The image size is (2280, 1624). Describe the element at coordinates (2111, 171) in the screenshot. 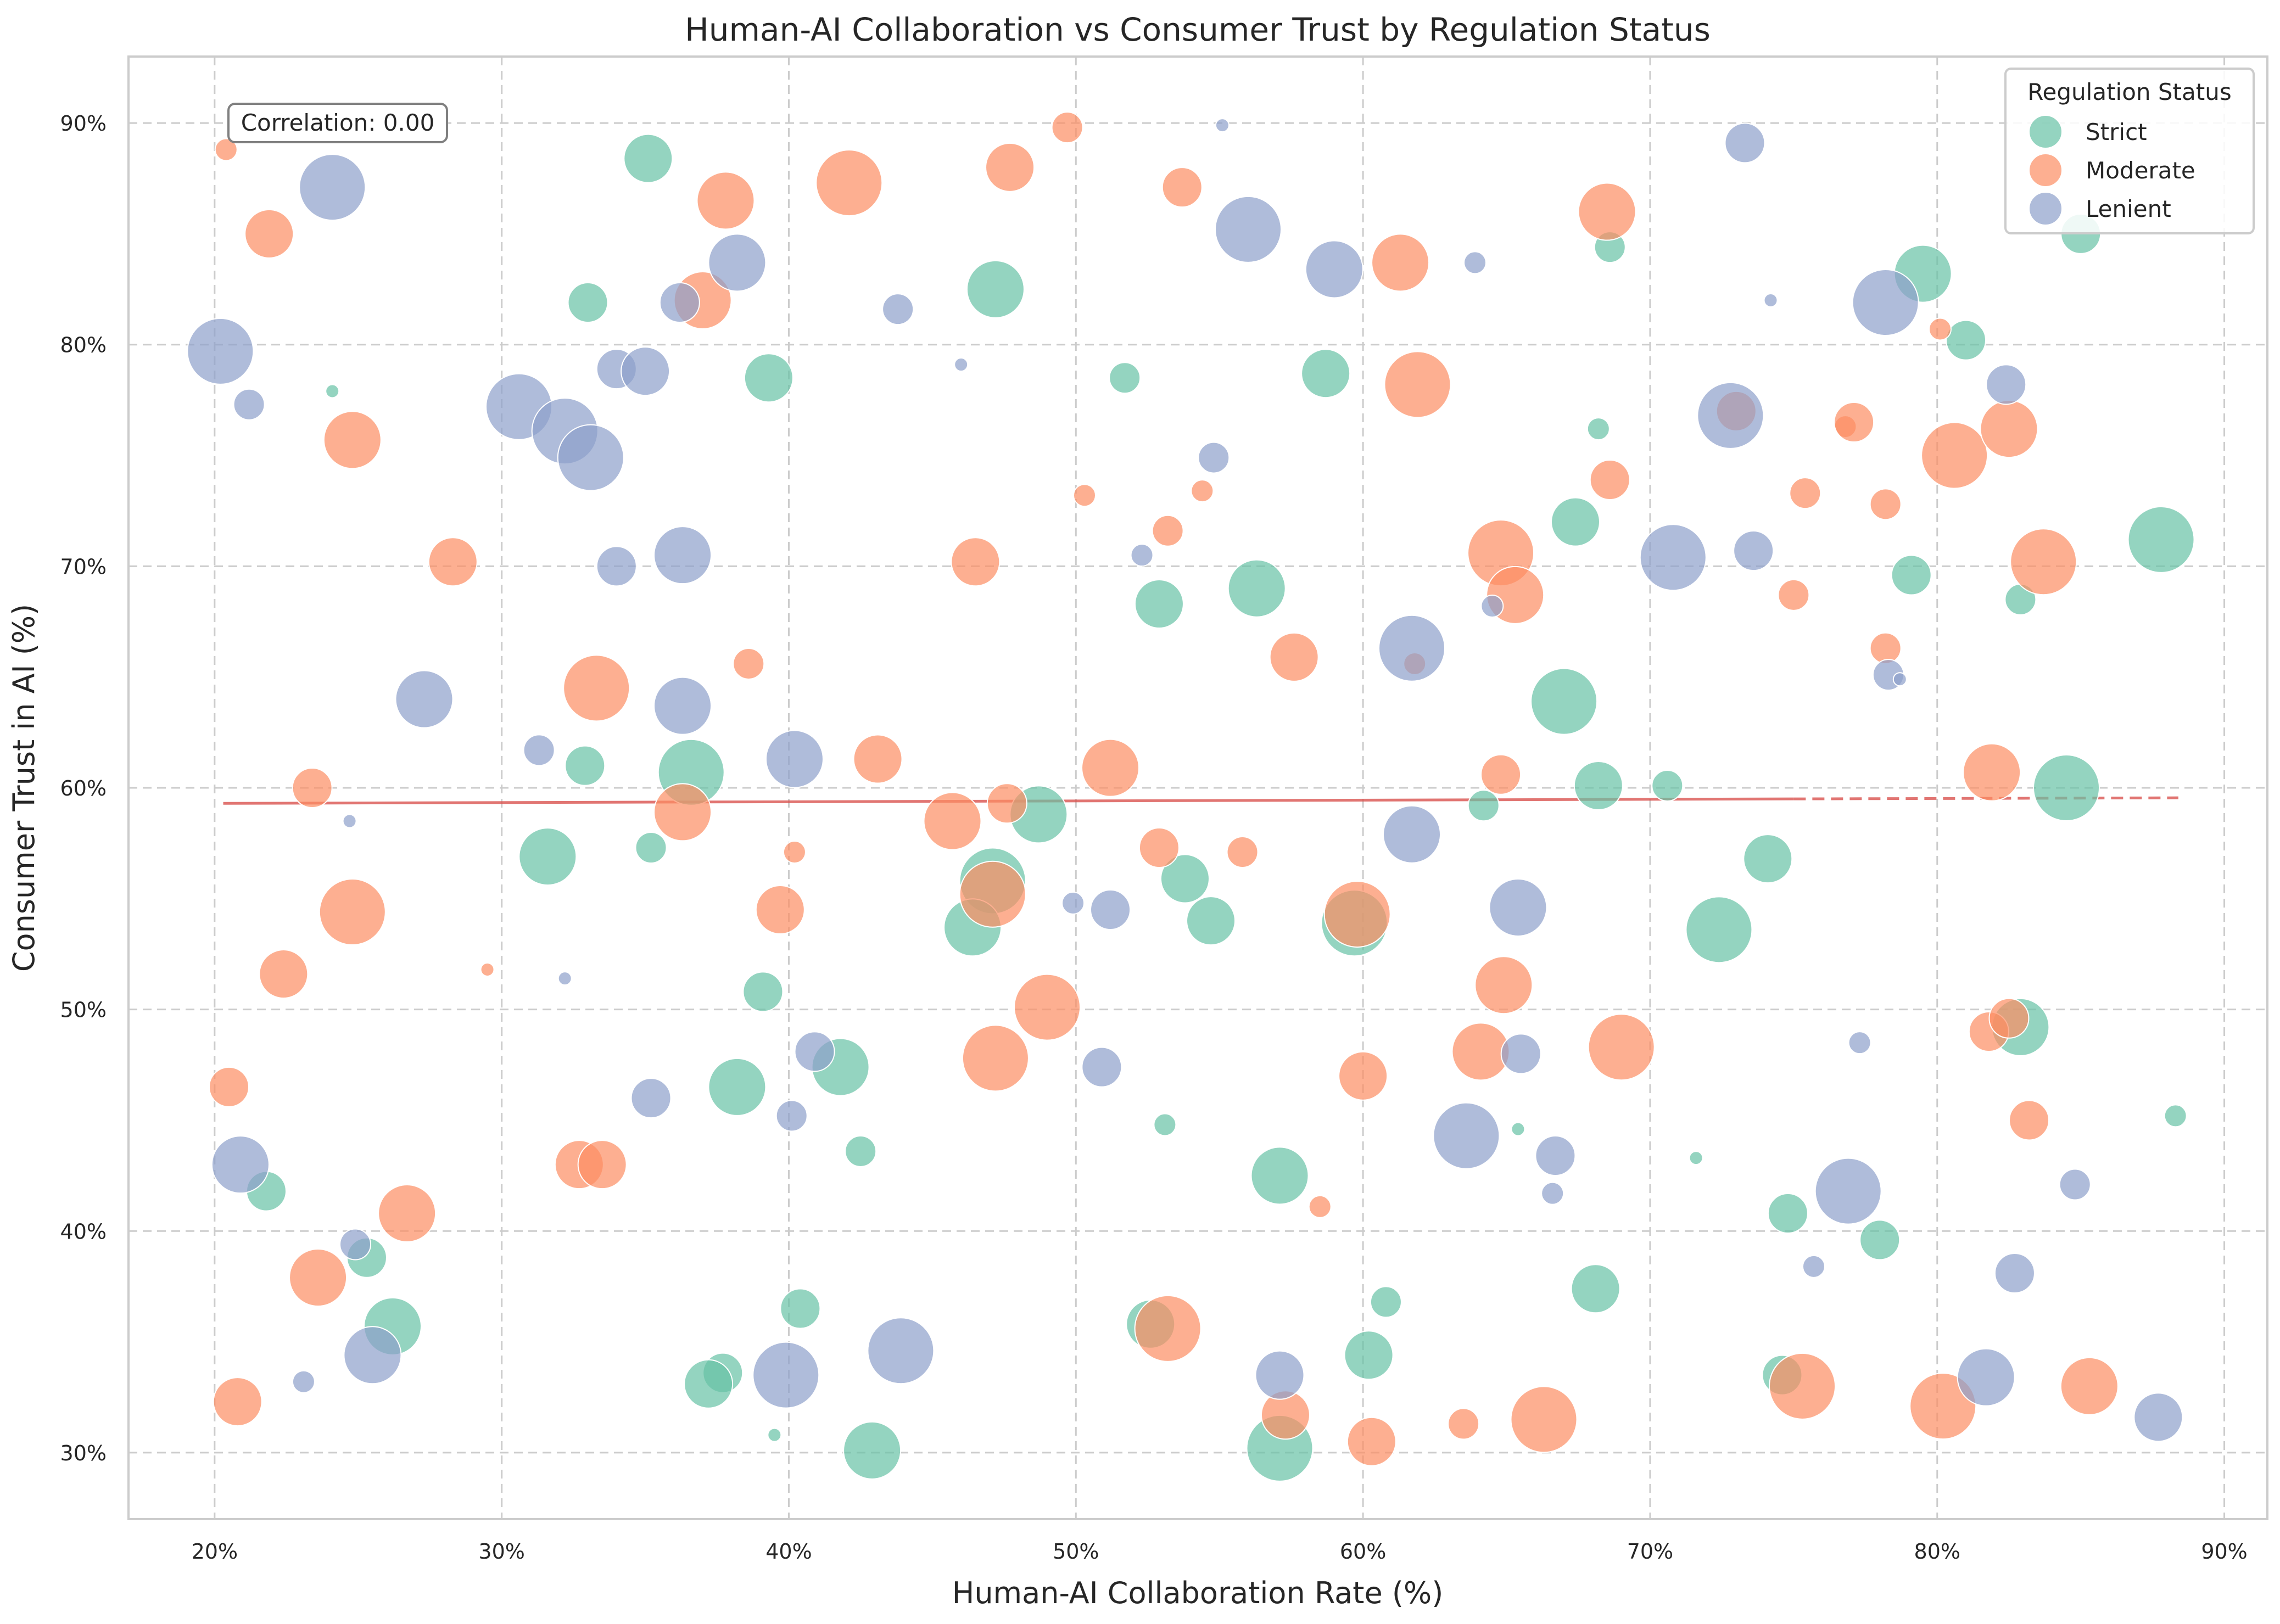

I see `legend-items: Strict Moderate Lenient` at that location.